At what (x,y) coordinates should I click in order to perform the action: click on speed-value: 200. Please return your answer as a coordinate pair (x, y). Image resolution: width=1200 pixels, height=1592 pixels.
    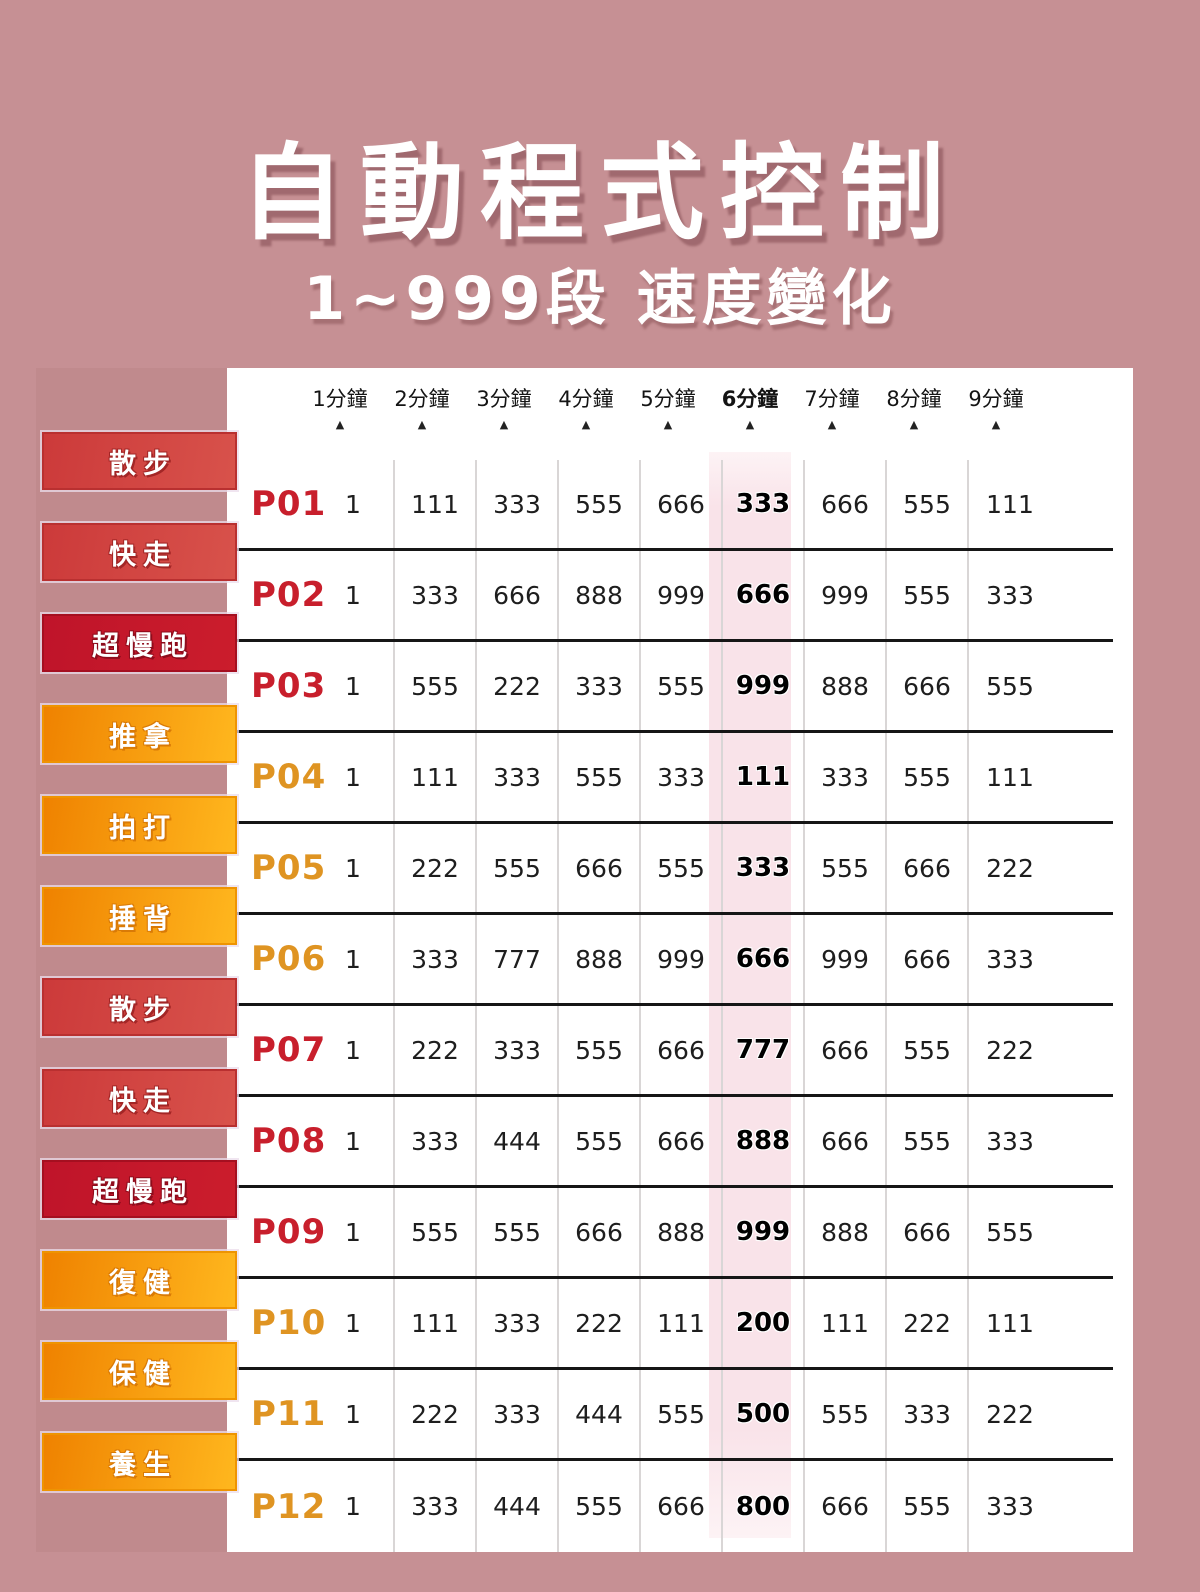
    Looking at the image, I should click on (764, 1323).